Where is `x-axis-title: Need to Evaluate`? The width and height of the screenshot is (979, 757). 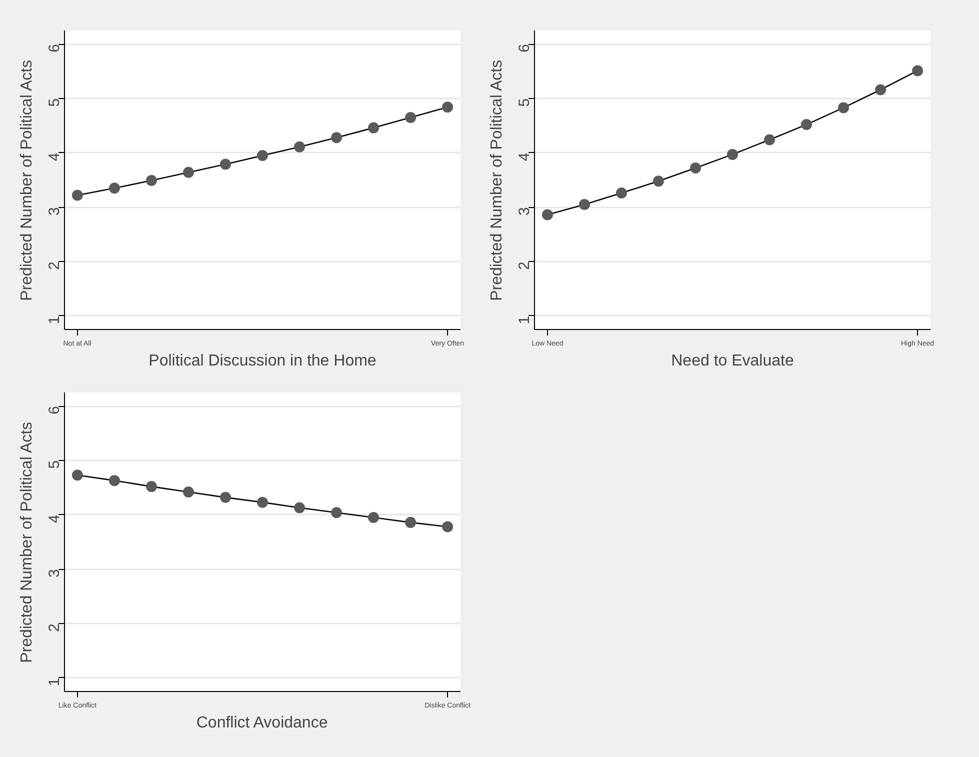 x-axis-title: Need to Evaluate is located at coordinates (732, 361).